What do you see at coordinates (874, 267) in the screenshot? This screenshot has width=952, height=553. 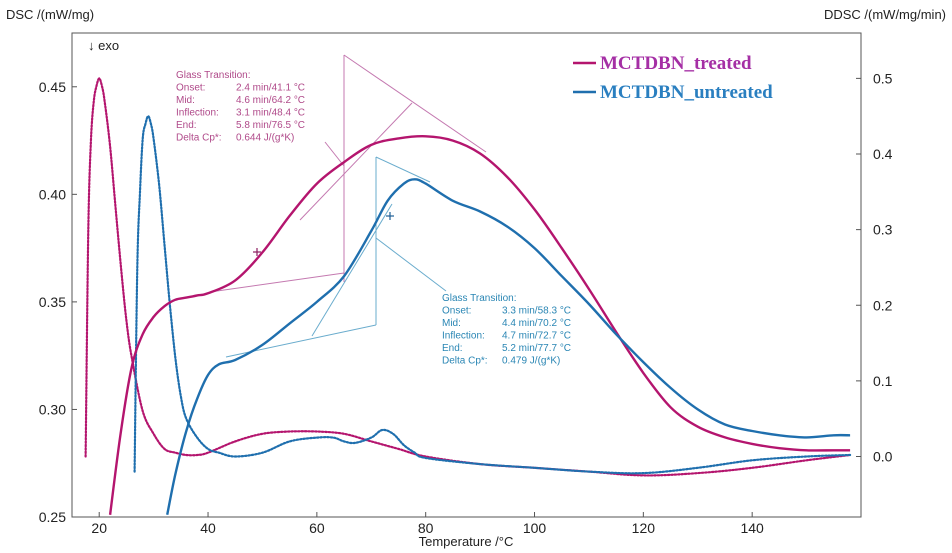 I see `y-ticks-right: 0.0 0.1 0.2 0.3 0.4 0.5` at bounding box center [874, 267].